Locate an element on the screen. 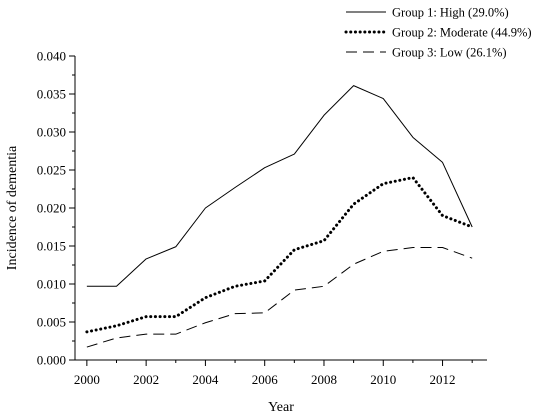 The image size is (550, 417). x-tick-label: 2000 is located at coordinates (87, 379).